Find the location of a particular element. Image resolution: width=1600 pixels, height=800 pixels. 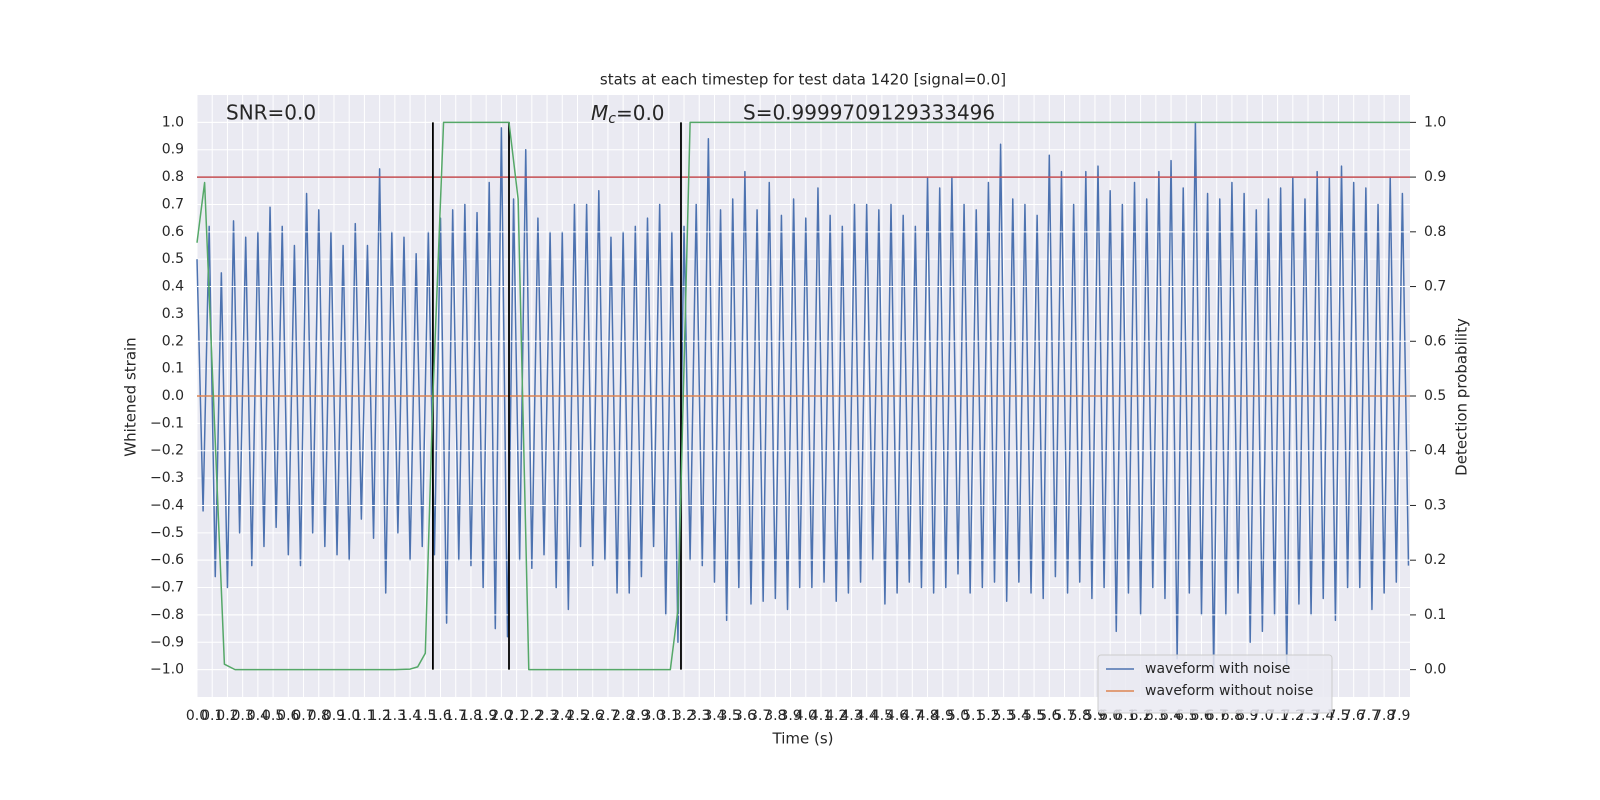

y2-tick-label: 0.3 is located at coordinates (1435, 505).